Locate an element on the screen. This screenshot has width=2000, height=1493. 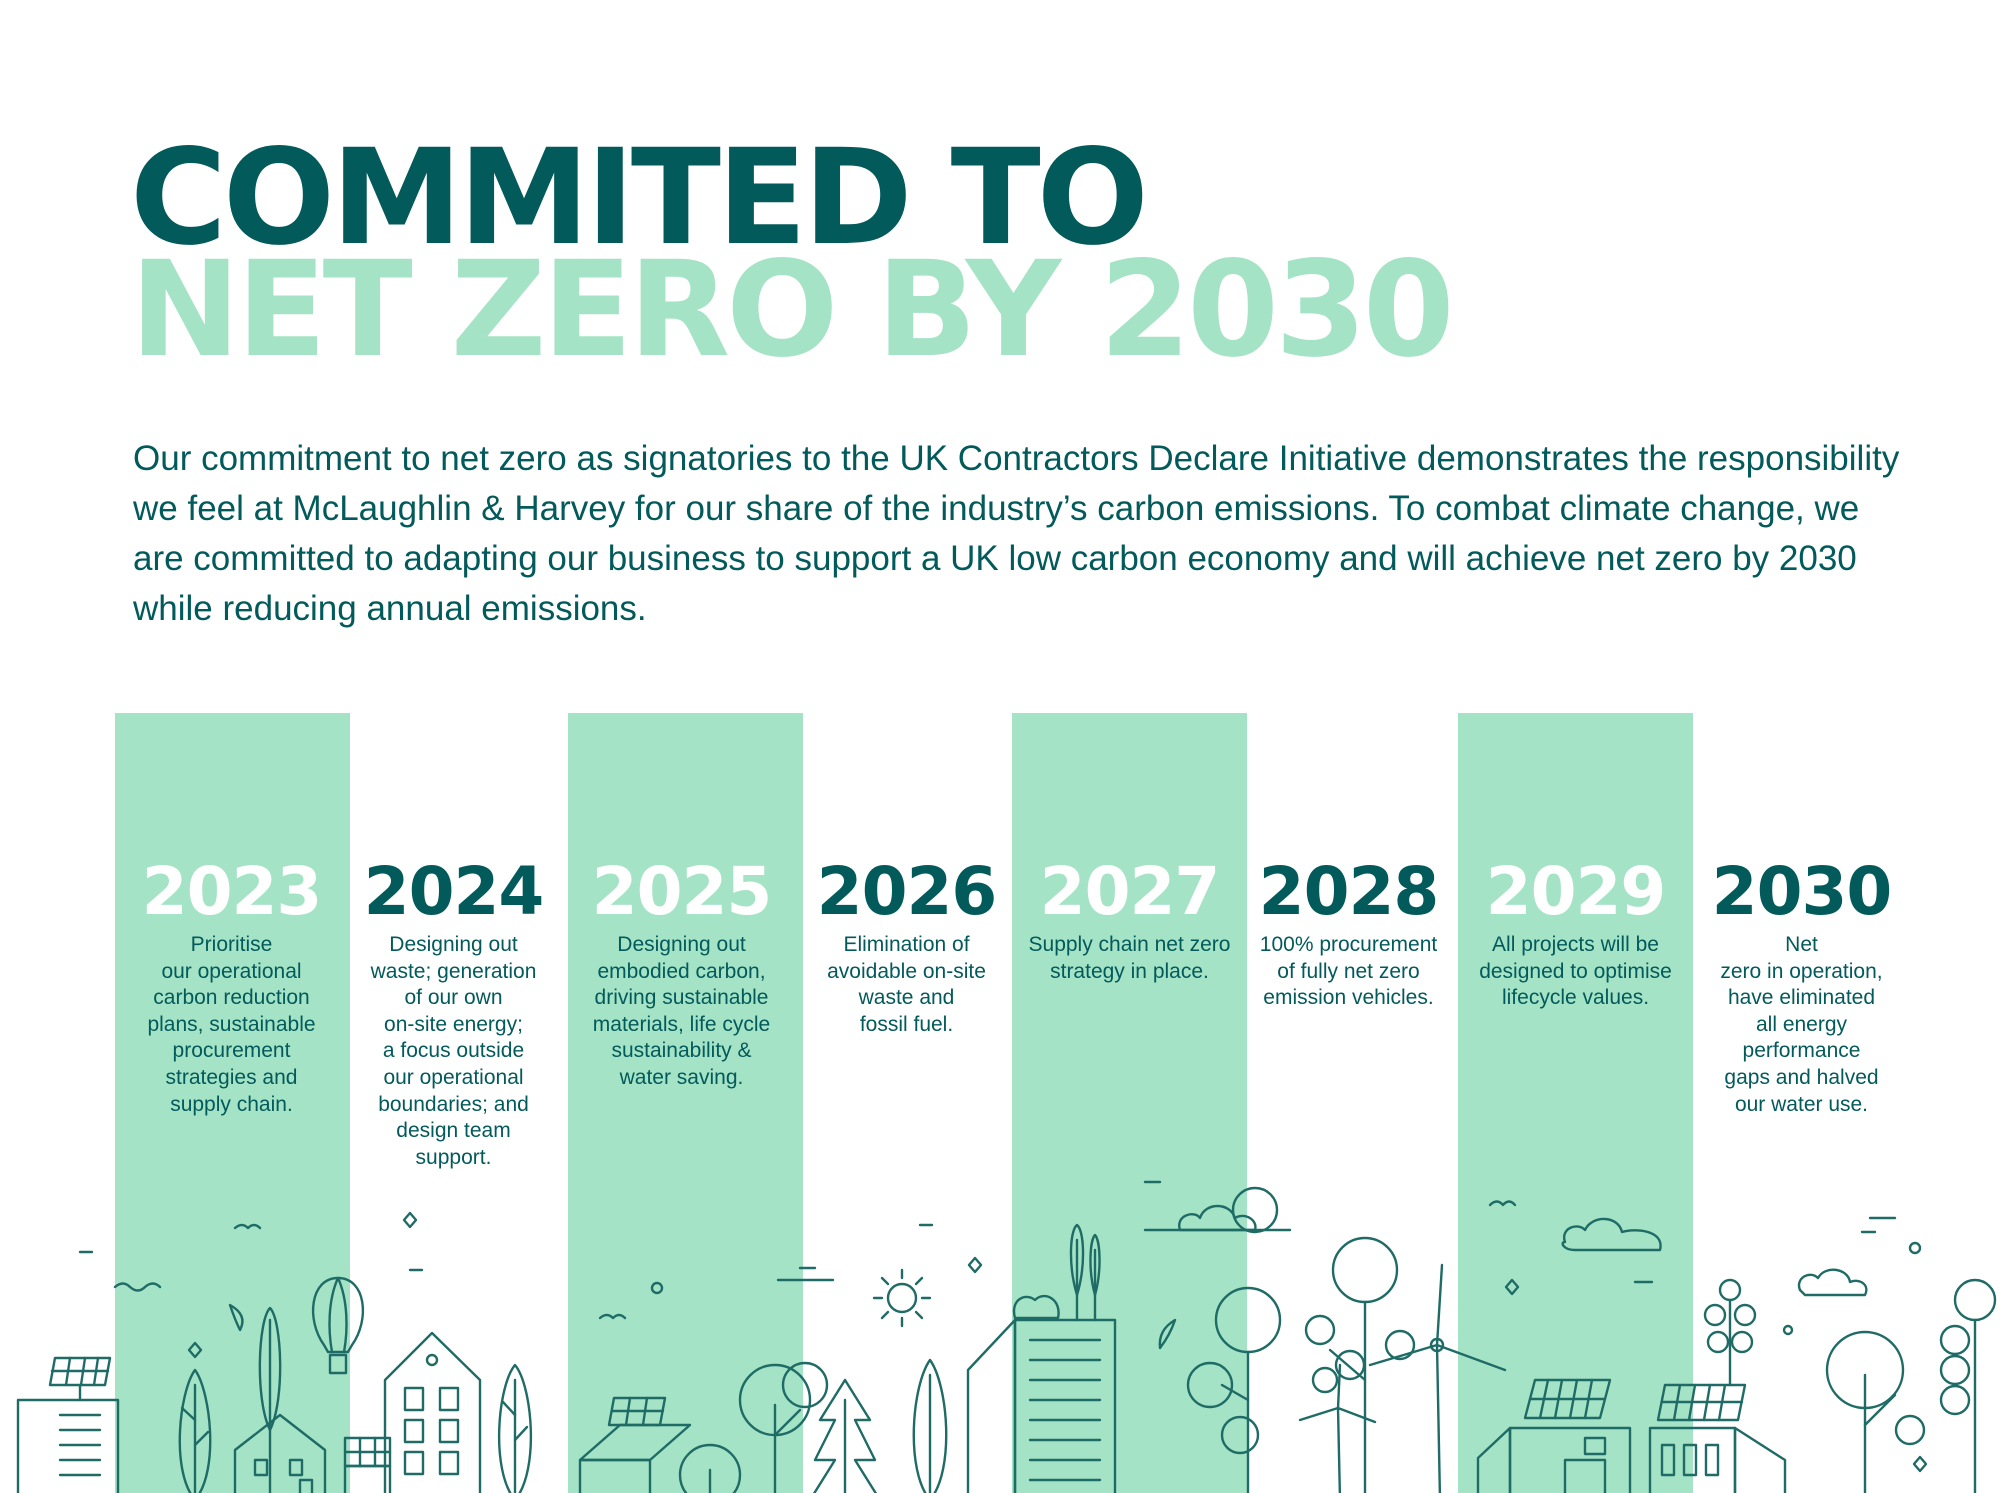
wind-turbine-icon is located at coordinates (1402, 1378).